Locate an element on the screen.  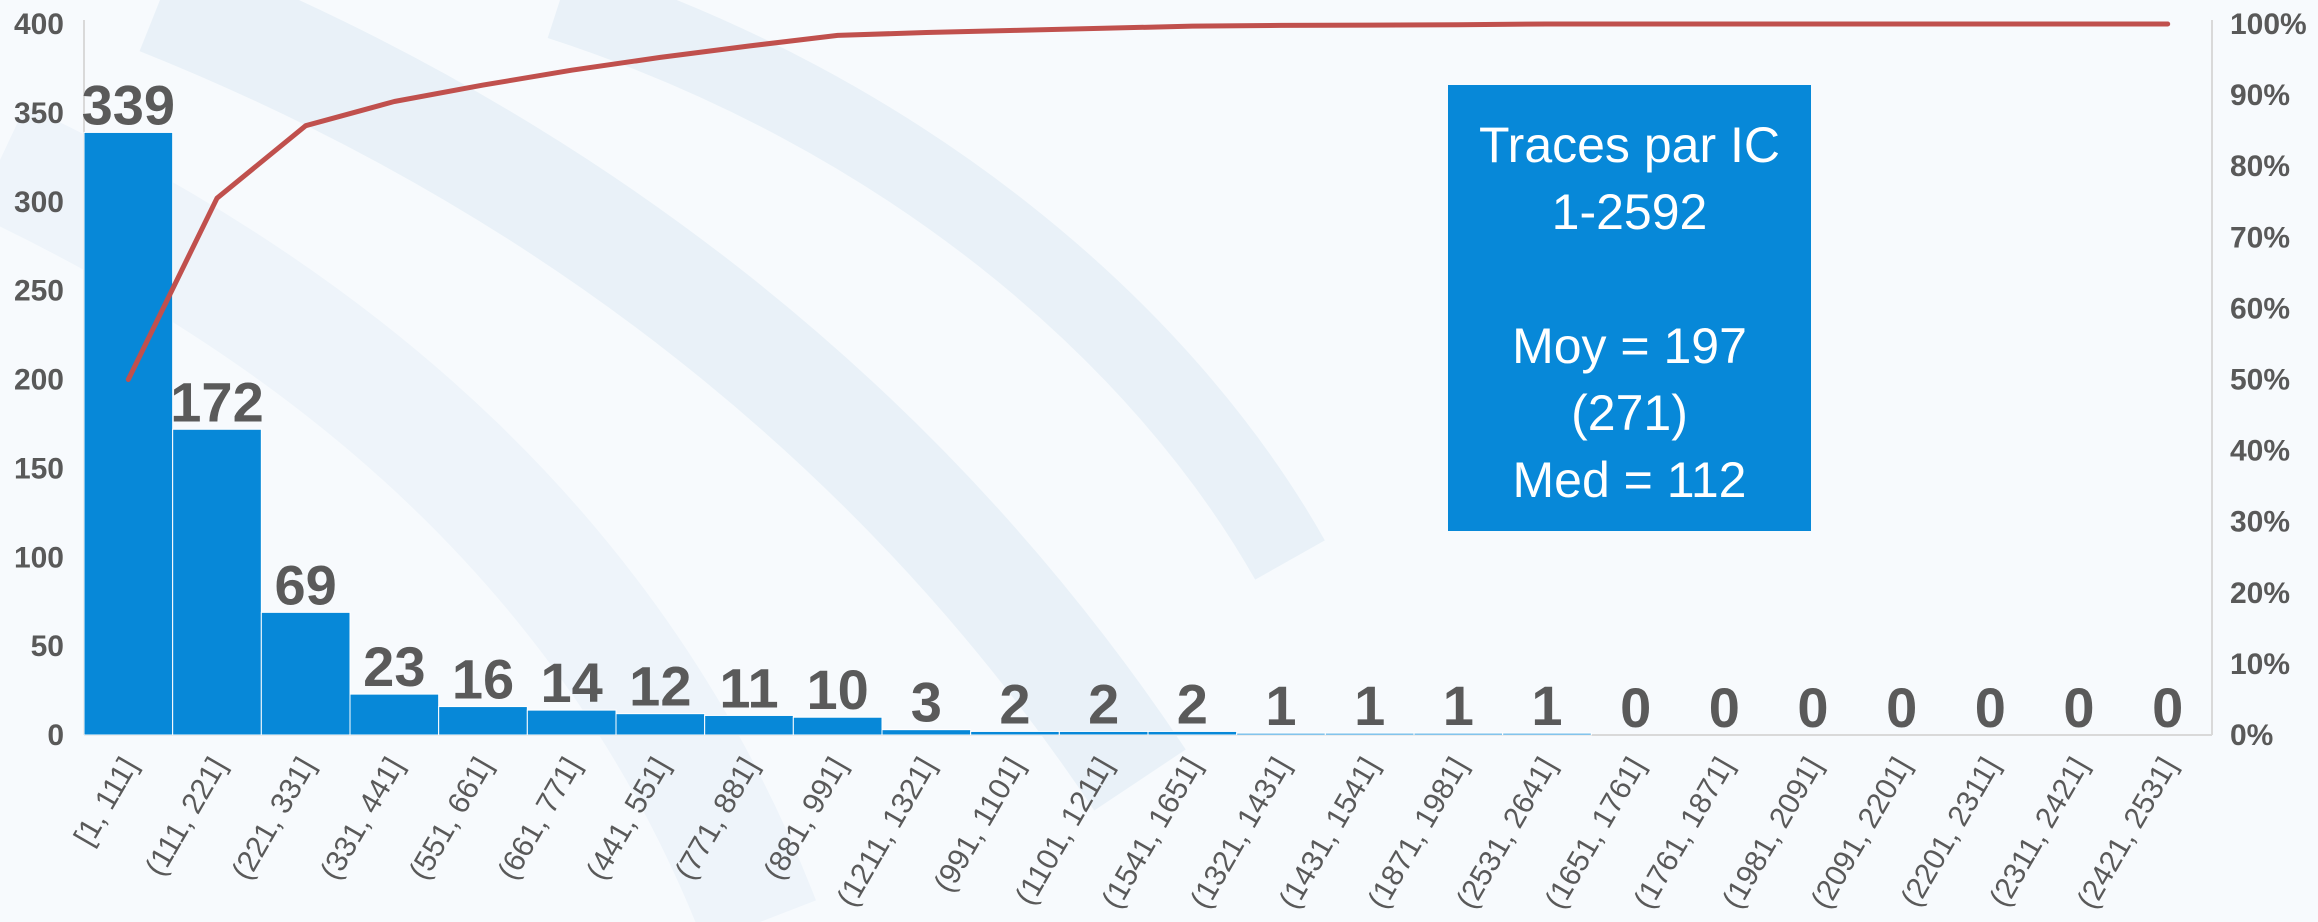
right-tick-label: 60% is located at coordinates (2260, 308).